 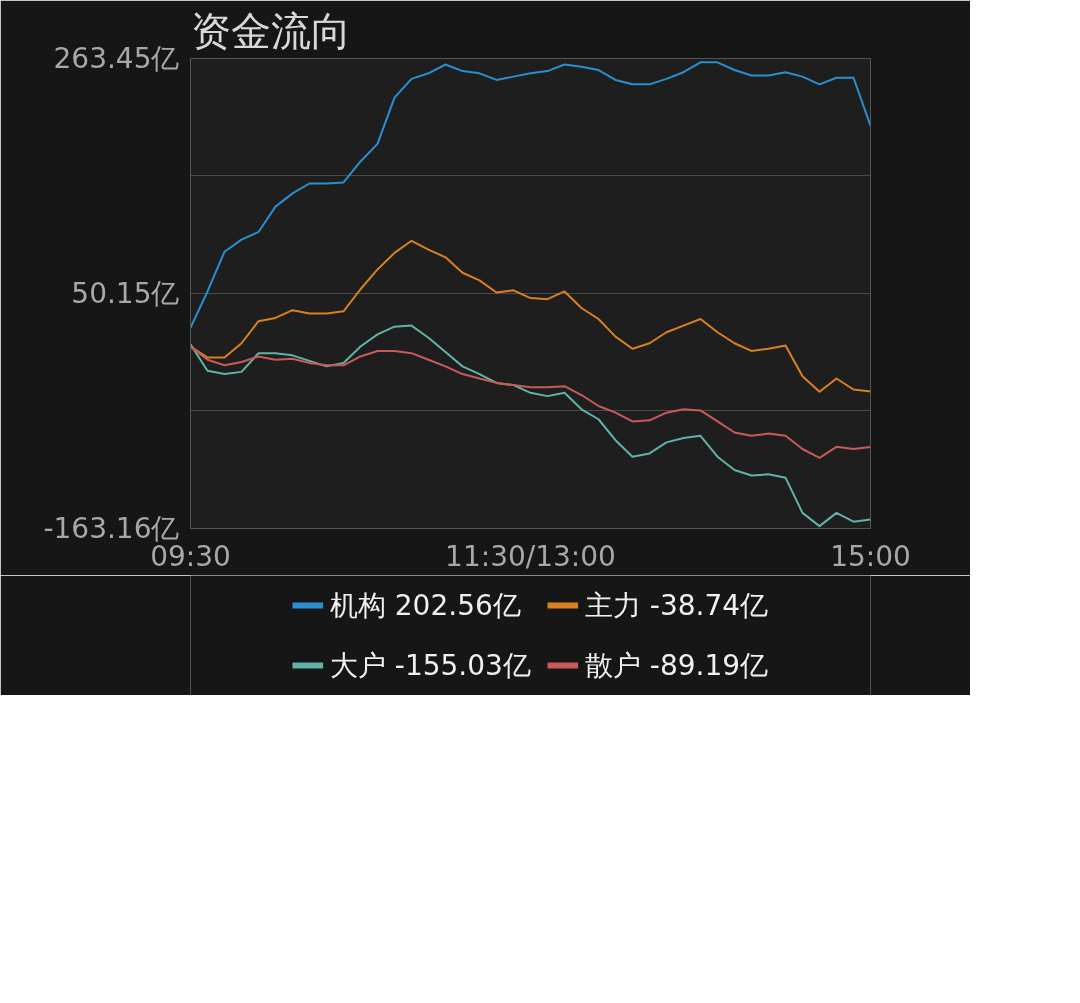 I want to click on legend-label: 机构 202.56亿, so click(x=425, y=605).